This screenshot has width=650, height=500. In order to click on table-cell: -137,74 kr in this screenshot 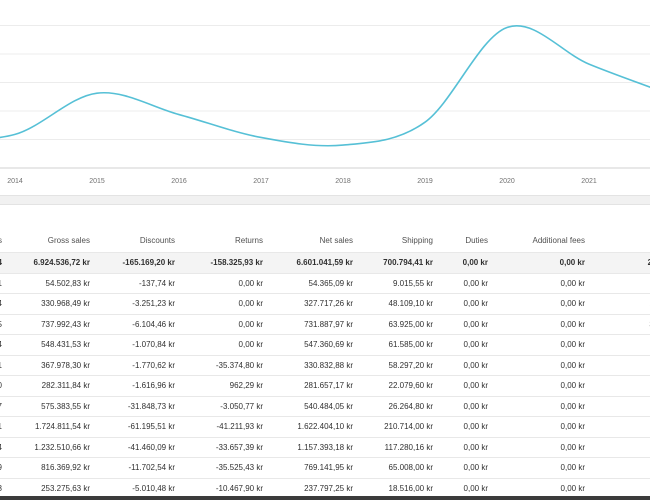, I will do `click(142, 283)`.